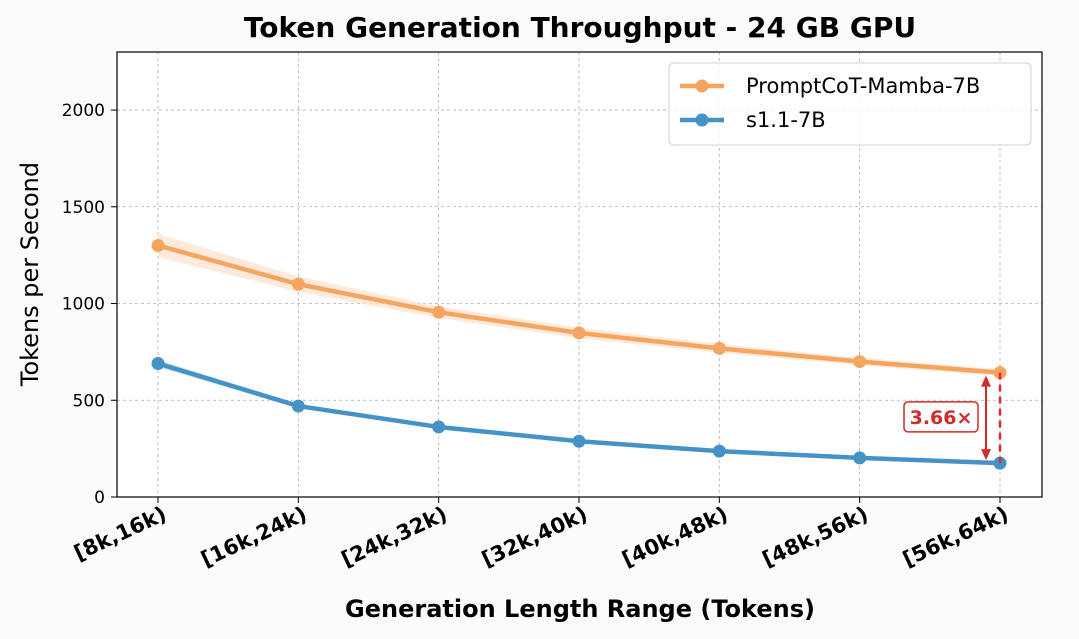 The image size is (1079, 639). Describe the element at coordinates (30, 274) in the screenshot. I see `y-axis-label: Tokens per Second` at that location.